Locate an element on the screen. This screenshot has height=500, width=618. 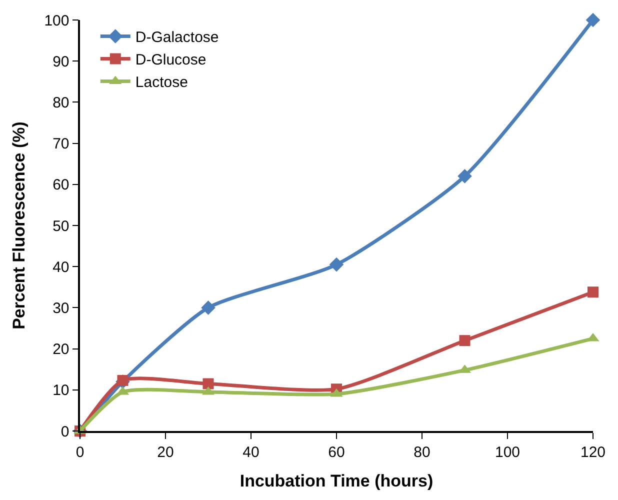
y-tick-label: 60 is located at coordinates (61, 185).